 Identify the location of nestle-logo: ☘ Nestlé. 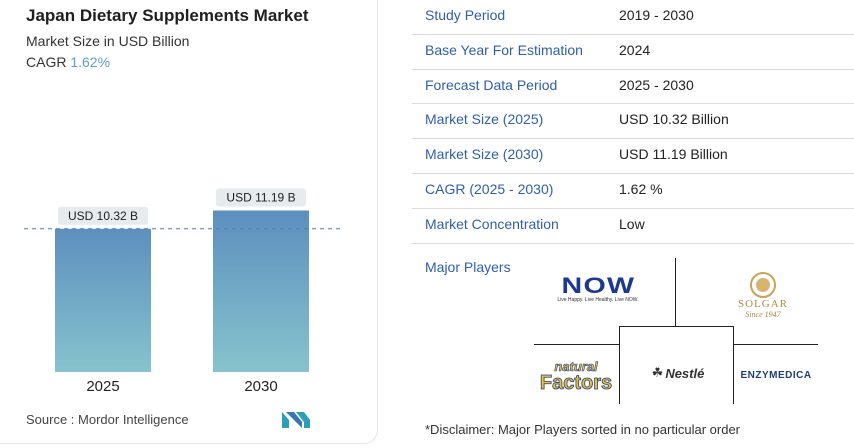
(678, 373).